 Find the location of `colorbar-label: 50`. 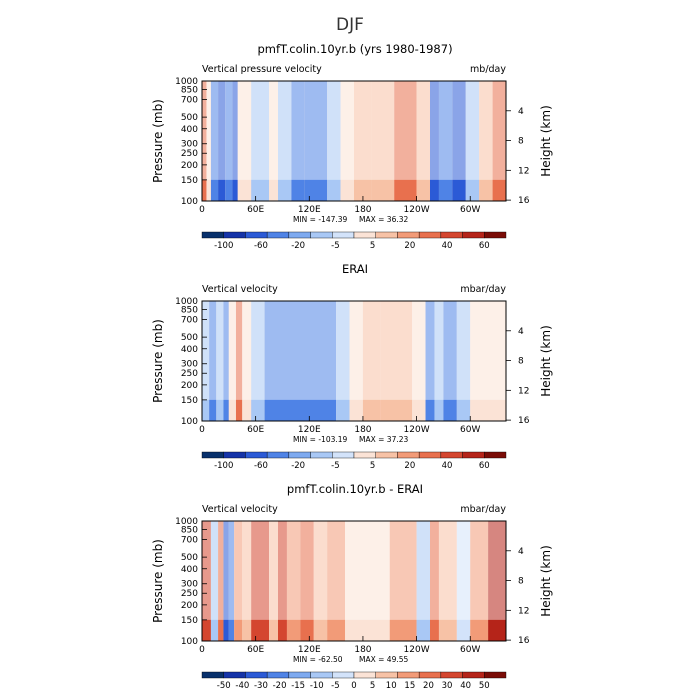

colorbar-label: 50 is located at coordinates (484, 686).